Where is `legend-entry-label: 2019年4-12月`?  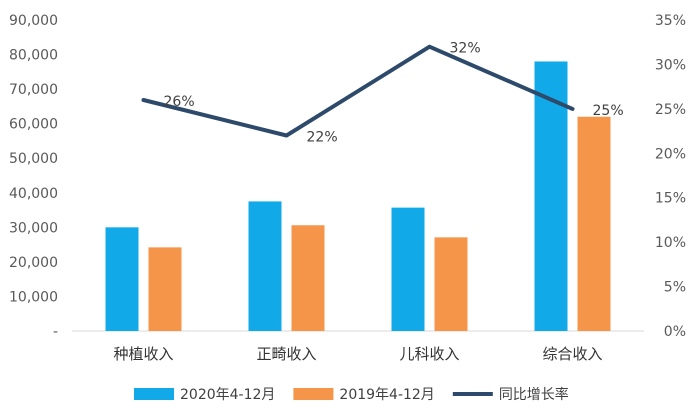
legend-entry-label: 2019年4-12月 is located at coordinates (386, 395).